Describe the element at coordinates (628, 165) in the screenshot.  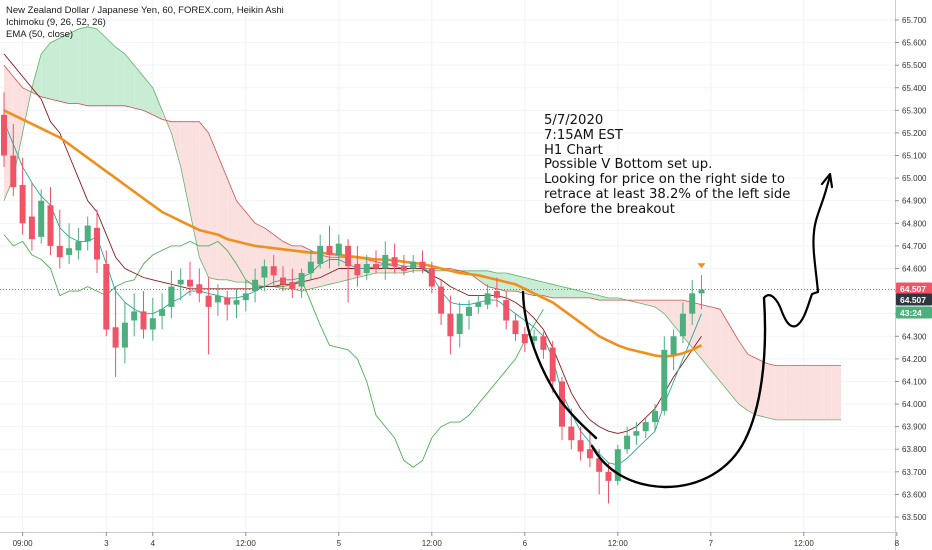
I see `annotation-line: Possible V Bottom set up.` at that location.